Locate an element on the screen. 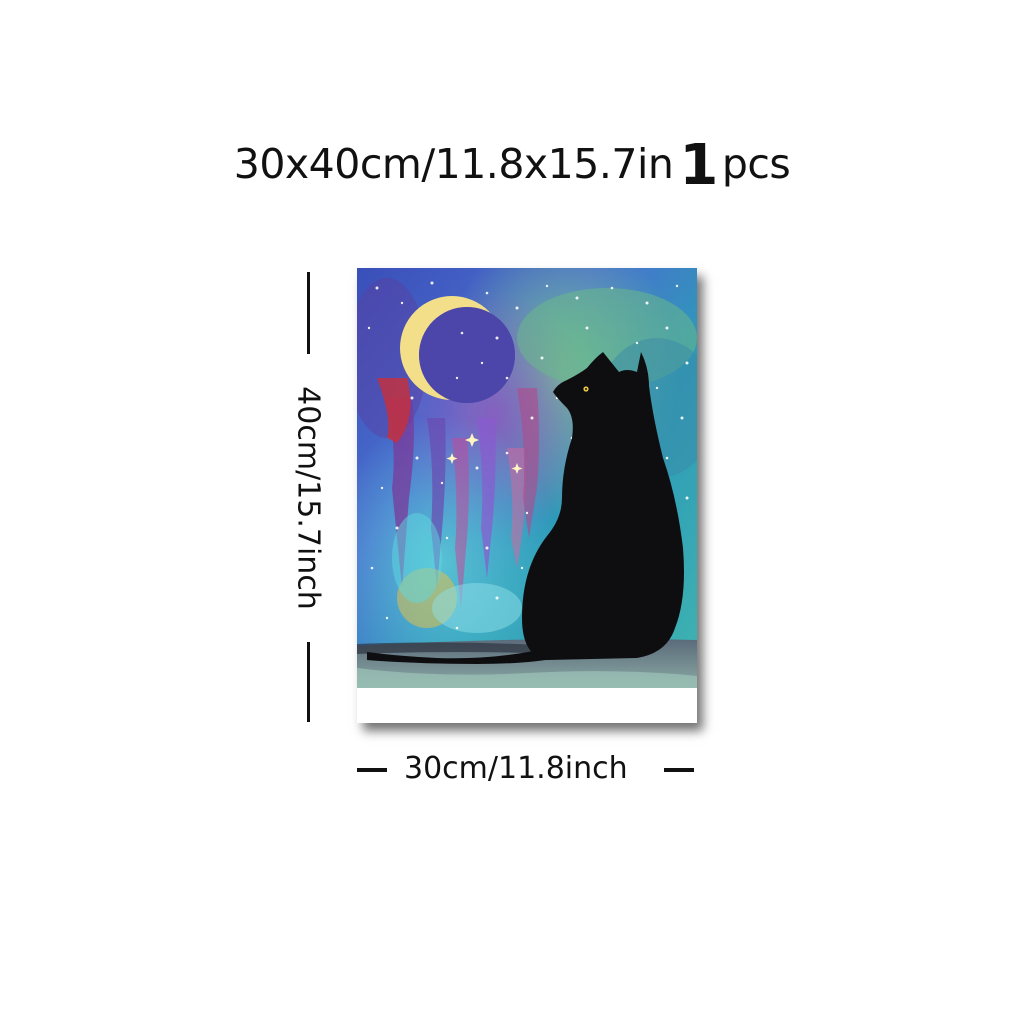 This screenshot has height=1024, width=1024. height-label: 40cm/15.7inch is located at coordinates (308, 498).